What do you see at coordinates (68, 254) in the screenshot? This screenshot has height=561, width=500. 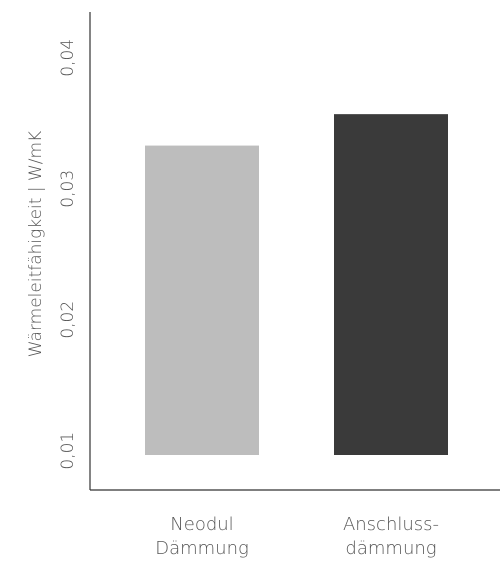 I see `y-tick-labels: 0,01 0,02 0,03 0,04` at bounding box center [68, 254].